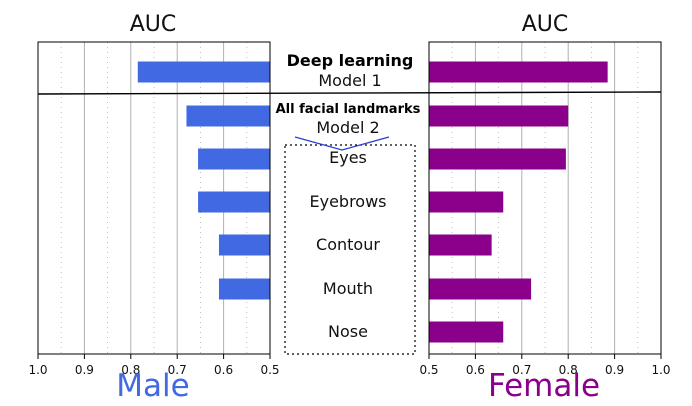  I want to click on male-series-label: Male, so click(152, 386).